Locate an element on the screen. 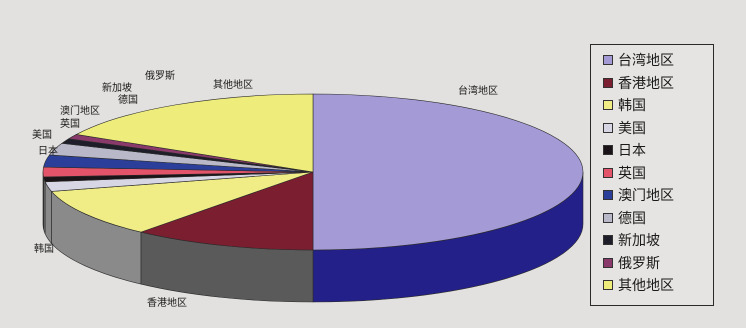 The width and height of the screenshot is (746, 328). legend-item-hongkong: 香港地区 is located at coordinates (658, 83).